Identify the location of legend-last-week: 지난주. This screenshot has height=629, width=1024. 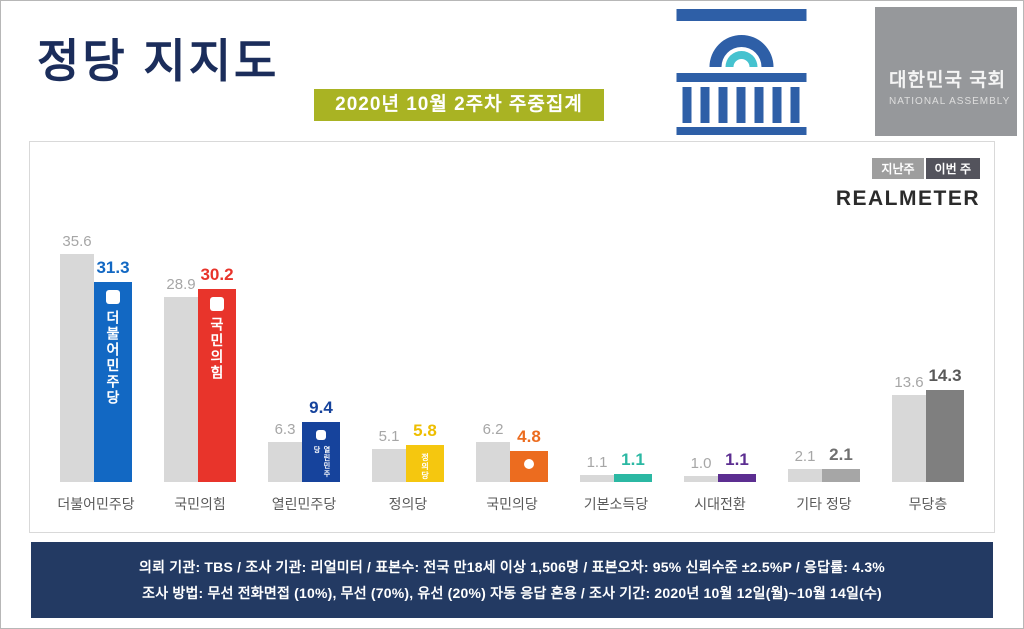
(898, 168).